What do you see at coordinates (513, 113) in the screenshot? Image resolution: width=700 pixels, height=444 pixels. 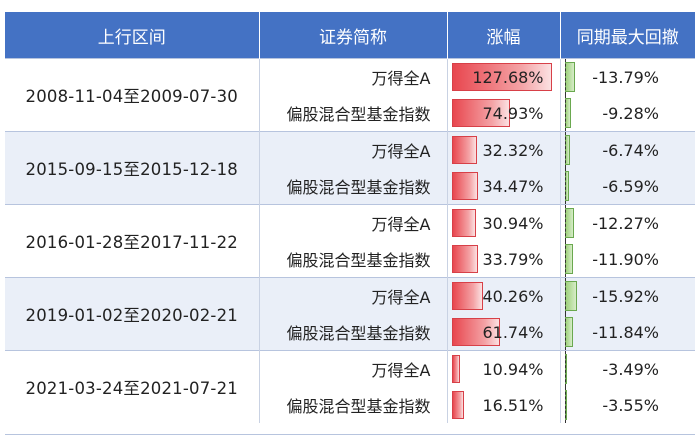 I see `gain-value: 74.93%` at bounding box center [513, 113].